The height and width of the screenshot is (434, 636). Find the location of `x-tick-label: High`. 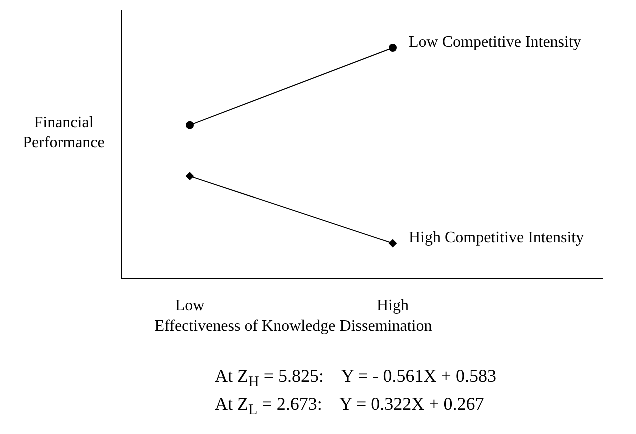

x-tick-label: High is located at coordinates (393, 306).